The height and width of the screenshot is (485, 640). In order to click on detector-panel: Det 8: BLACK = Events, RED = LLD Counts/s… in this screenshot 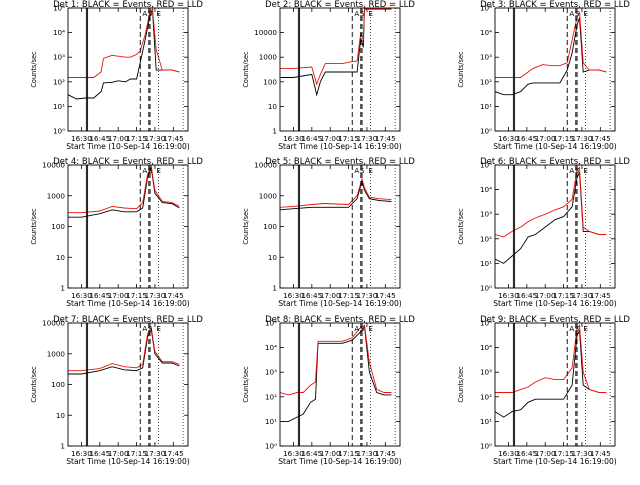, I will do `click(328, 390)`.